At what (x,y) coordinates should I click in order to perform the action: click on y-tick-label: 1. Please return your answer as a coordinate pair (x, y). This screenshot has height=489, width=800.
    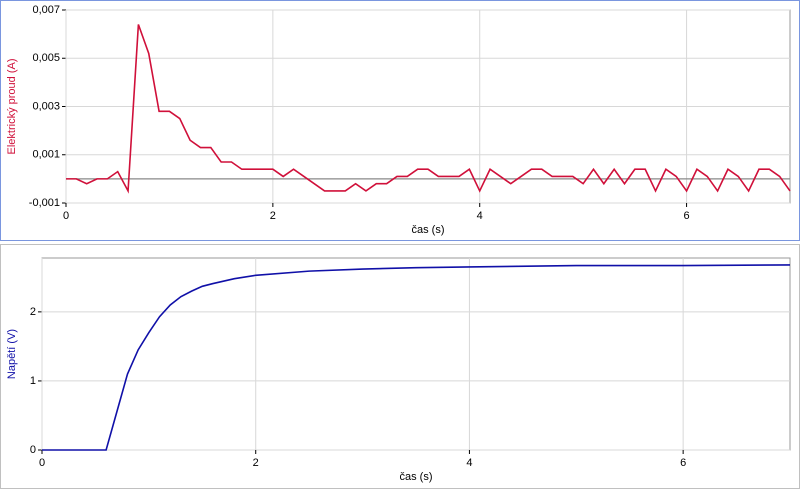
    Looking at the image, I should click on (33, 381).